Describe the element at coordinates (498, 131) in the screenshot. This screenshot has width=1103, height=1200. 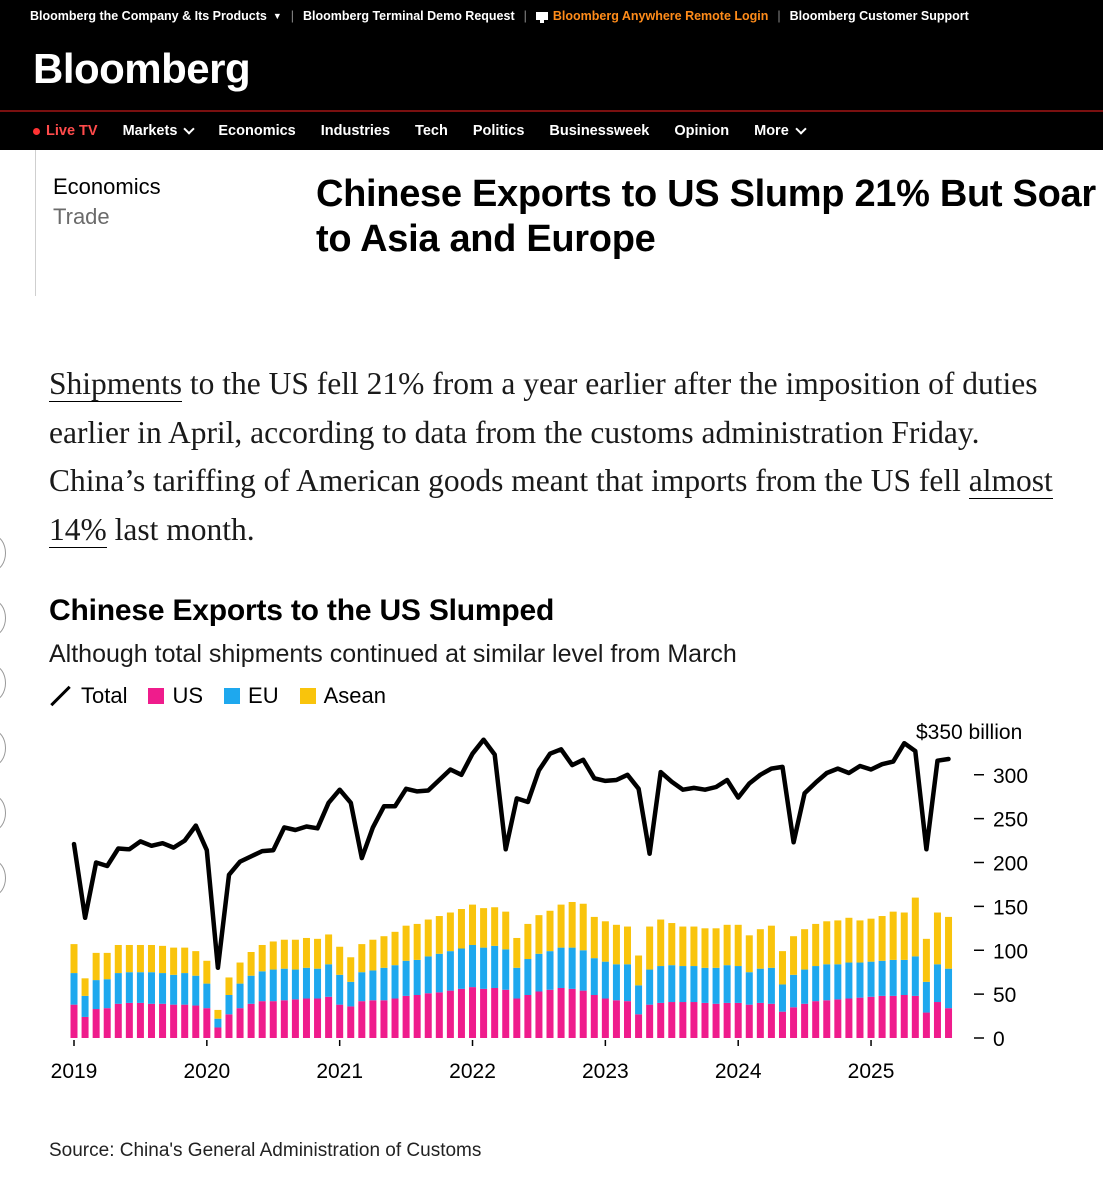
I see `nav-politics: Politics` at that location.